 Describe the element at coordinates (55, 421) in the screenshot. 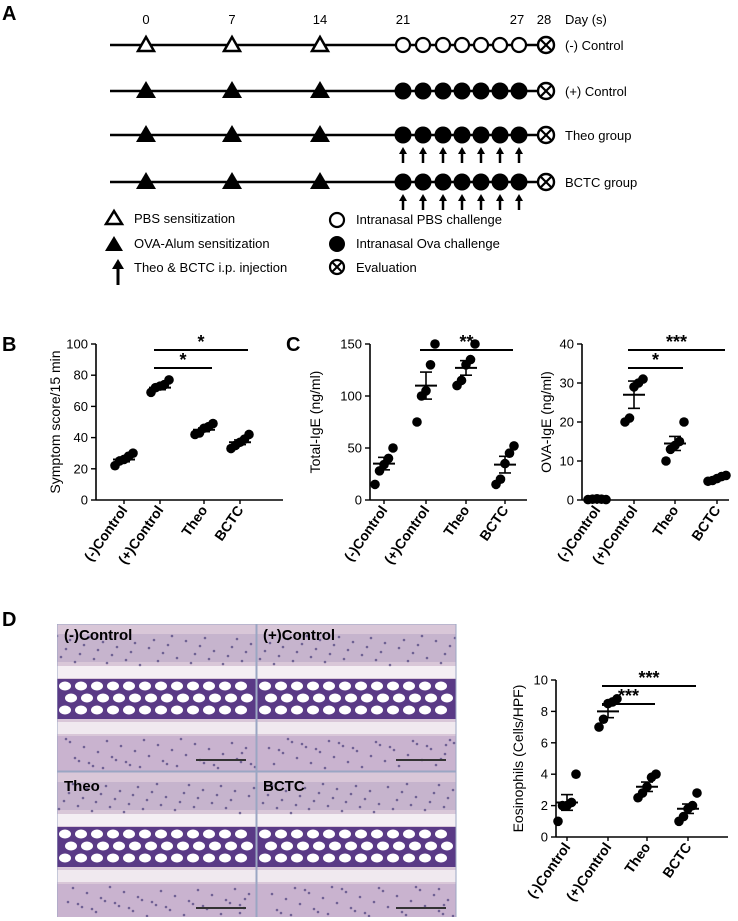

I see `y-axis-title: Symptom score/15 min` at that location.